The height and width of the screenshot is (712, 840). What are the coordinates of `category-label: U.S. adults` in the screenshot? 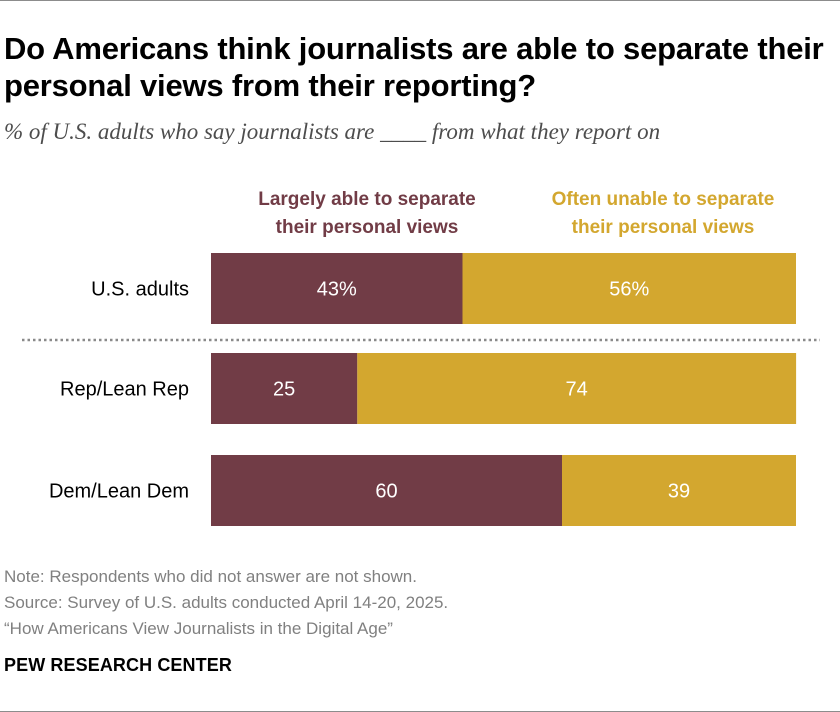 It's located at (140, 290).